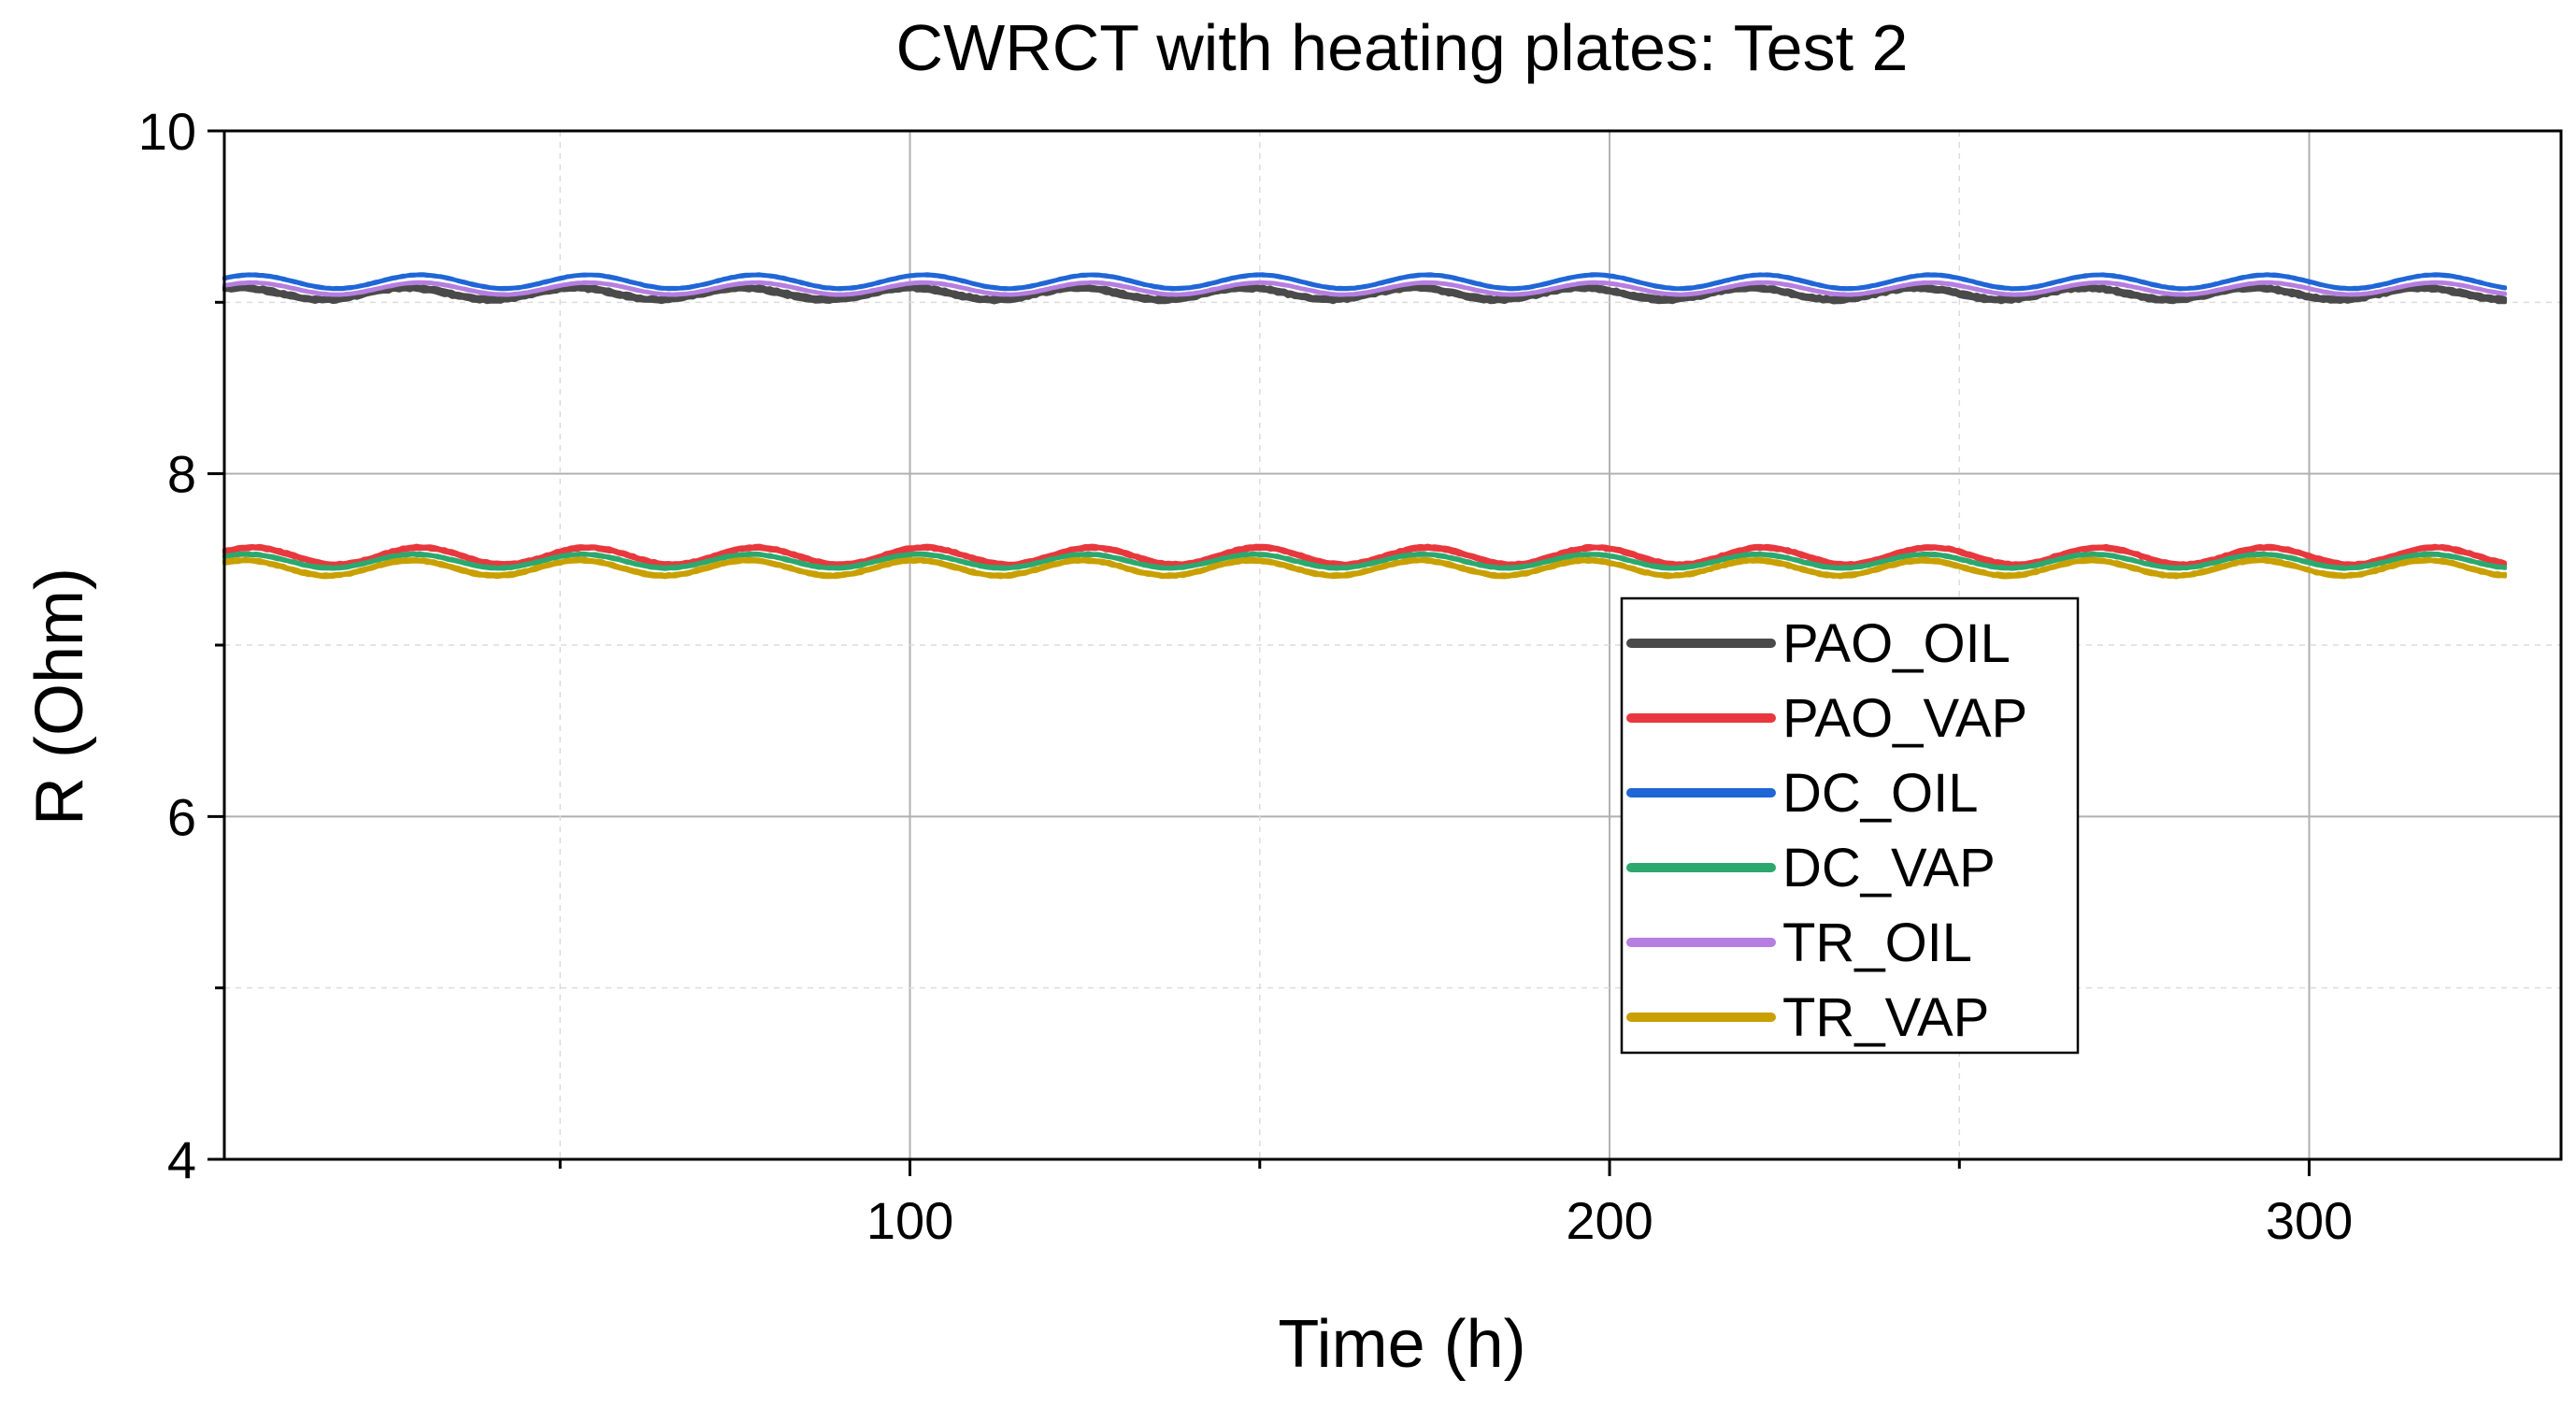  What do you see at coordinates (909, 1220) in the screenshot?
I see `x-tick-label: 100` at bounding box center [909, 1220].